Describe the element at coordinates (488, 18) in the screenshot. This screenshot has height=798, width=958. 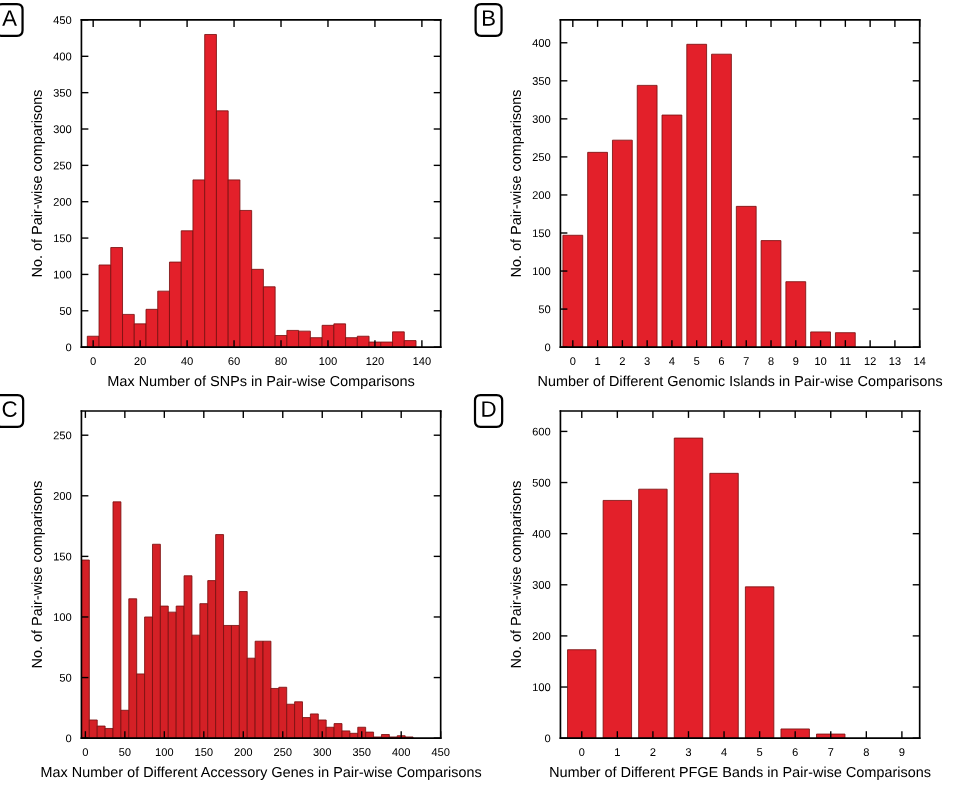
I see `chart-title: B` at that location.